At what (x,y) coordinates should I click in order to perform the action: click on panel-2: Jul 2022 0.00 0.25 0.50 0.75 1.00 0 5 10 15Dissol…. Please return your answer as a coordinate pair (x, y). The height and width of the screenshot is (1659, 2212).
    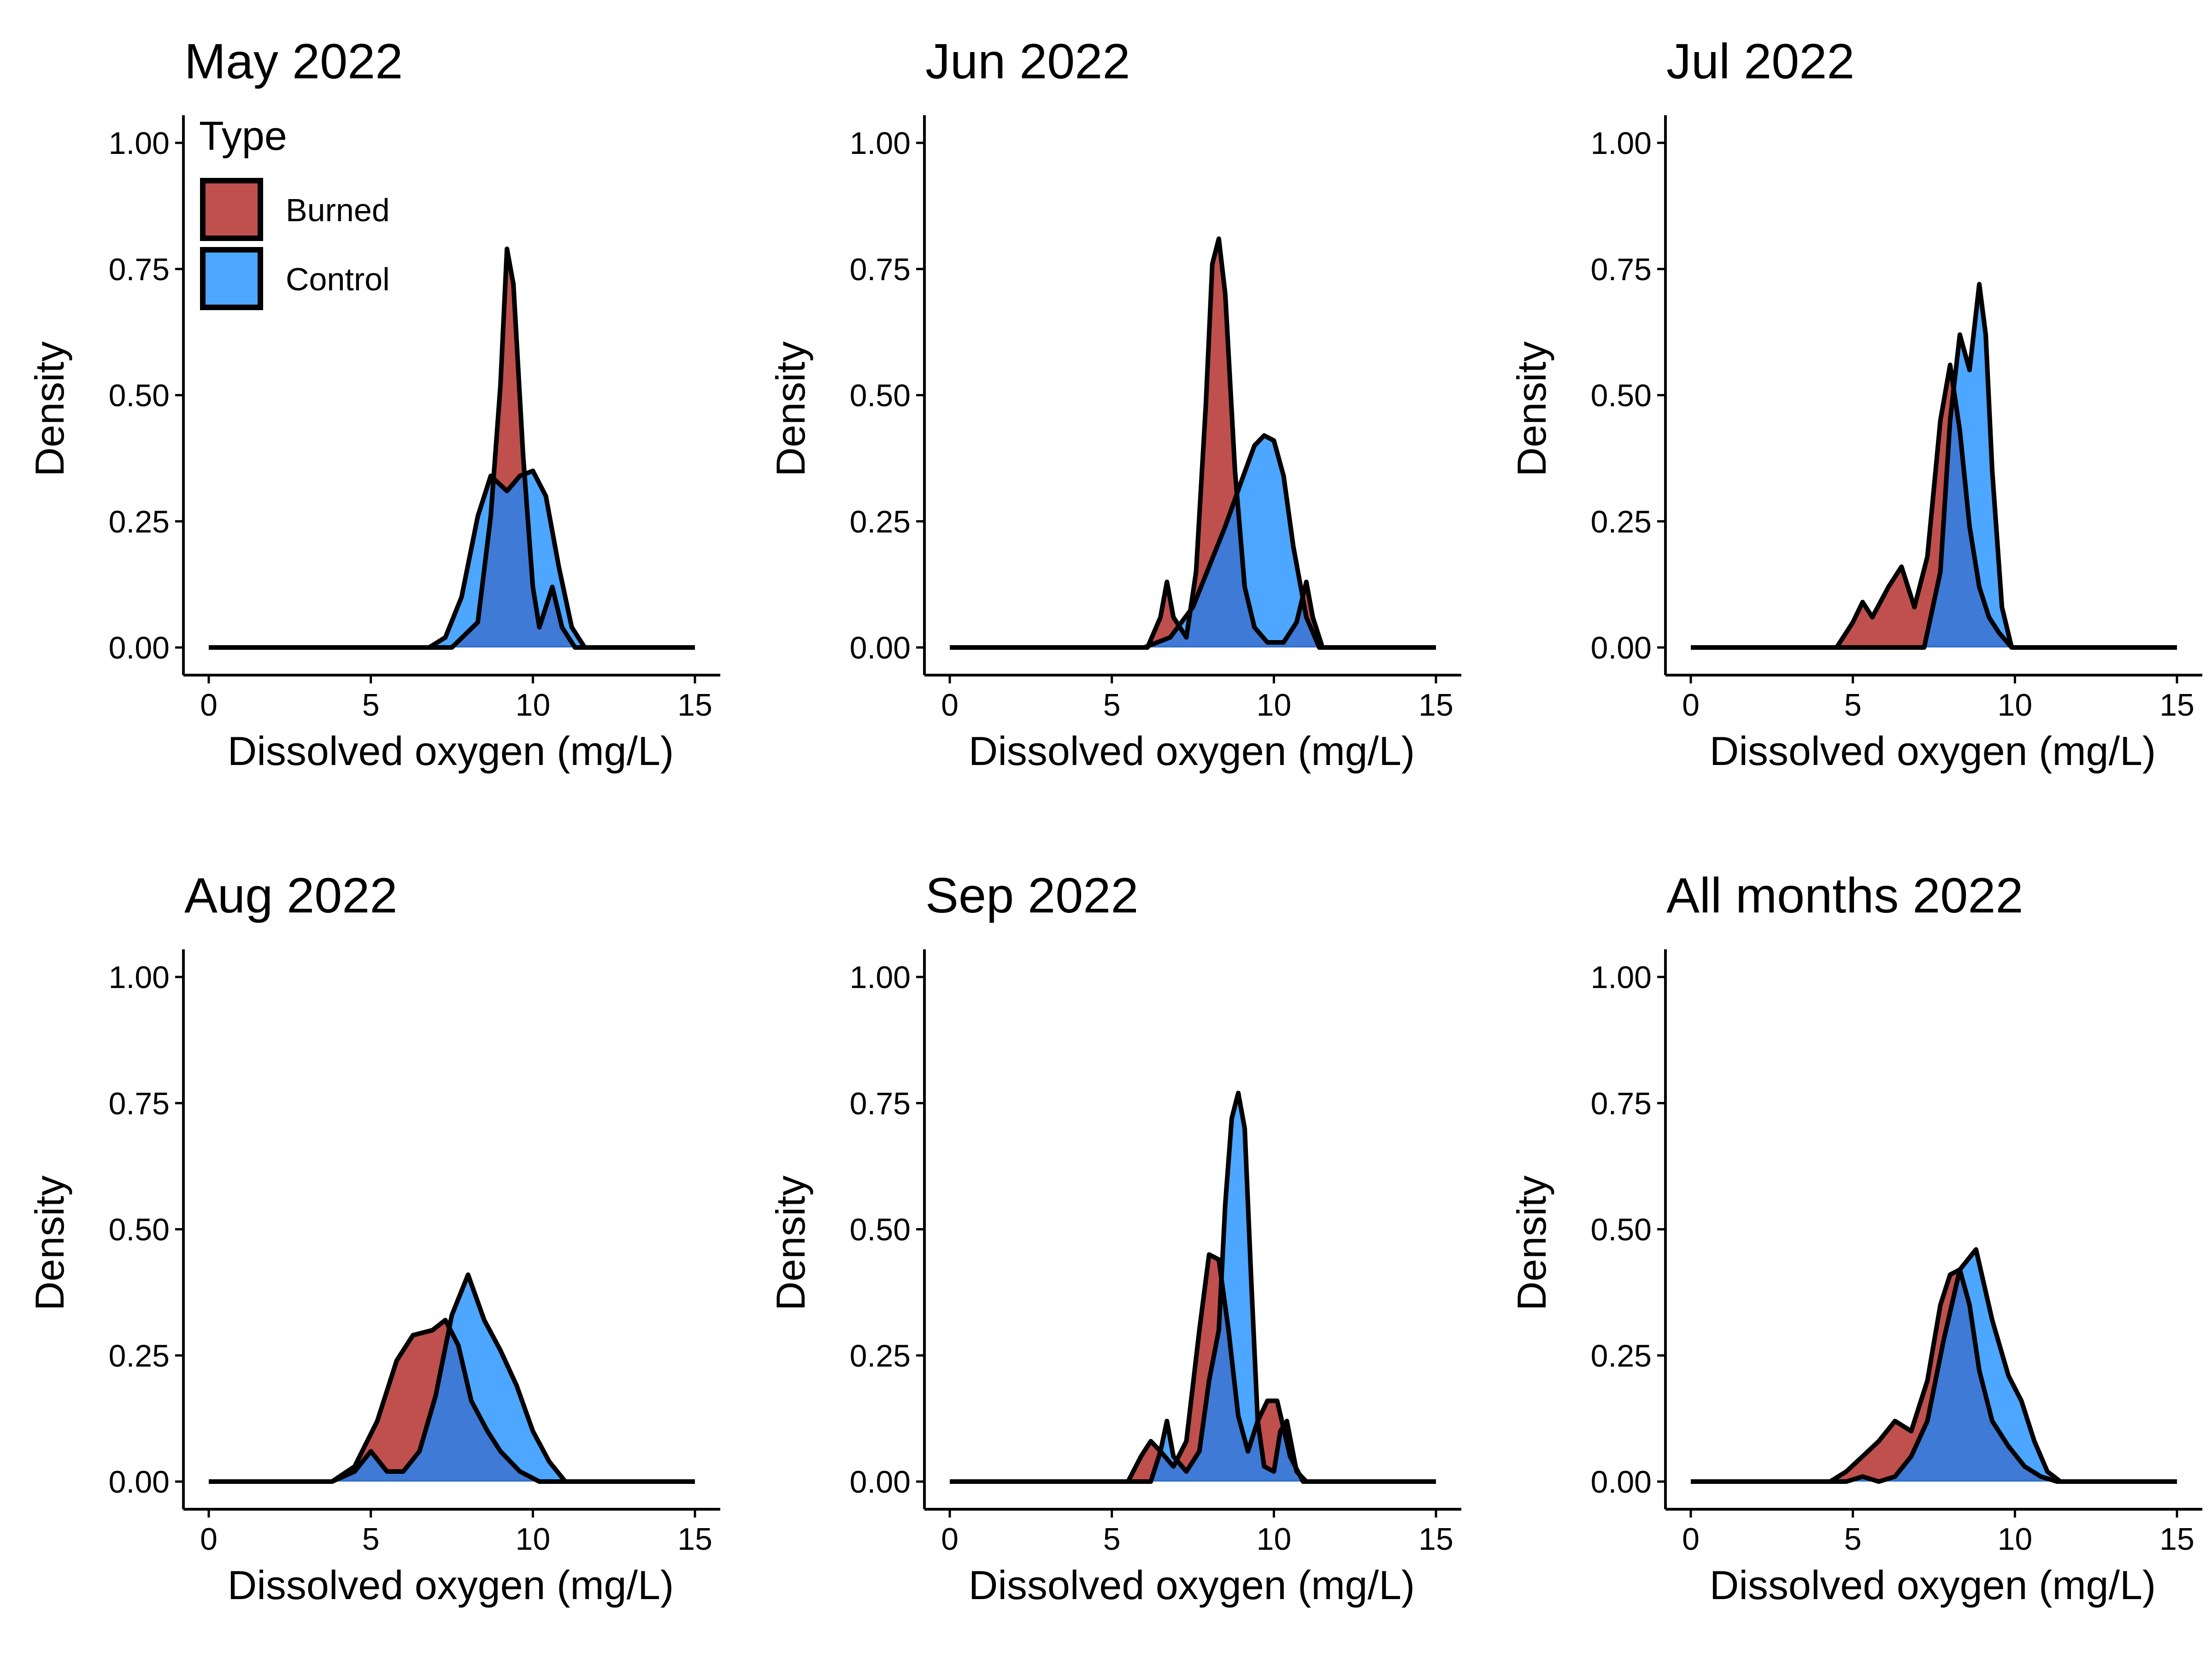
    Looking at the image, I should click on (1855, 403).